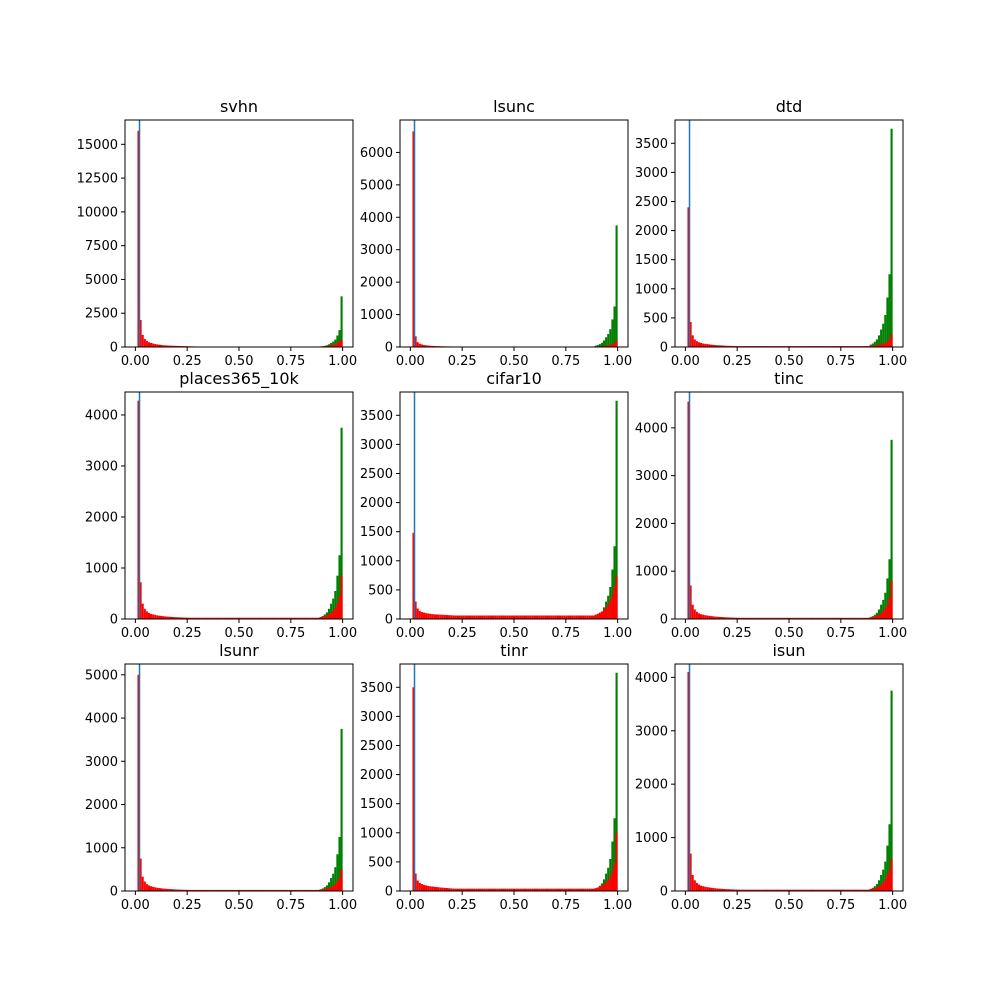  Describe the element at coordinates (376, 688) in the screenshot. I see `y-tick-label: 3500` at that location.